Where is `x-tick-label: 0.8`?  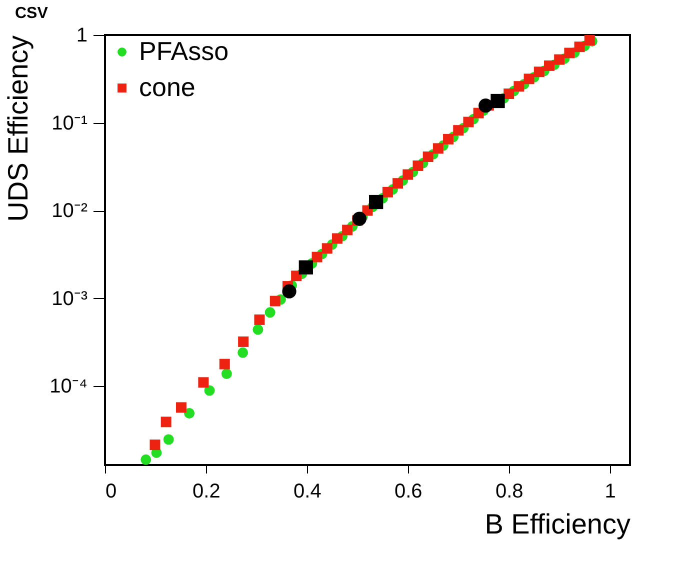 x-tick-label: 0.8 is located at coordinates (509, 491).